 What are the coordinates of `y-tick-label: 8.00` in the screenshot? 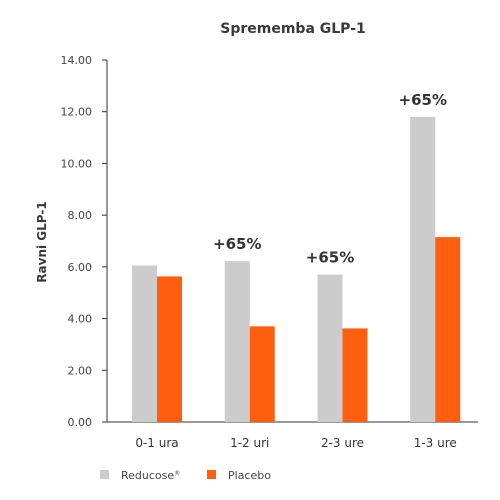 It's located at (80, 215).